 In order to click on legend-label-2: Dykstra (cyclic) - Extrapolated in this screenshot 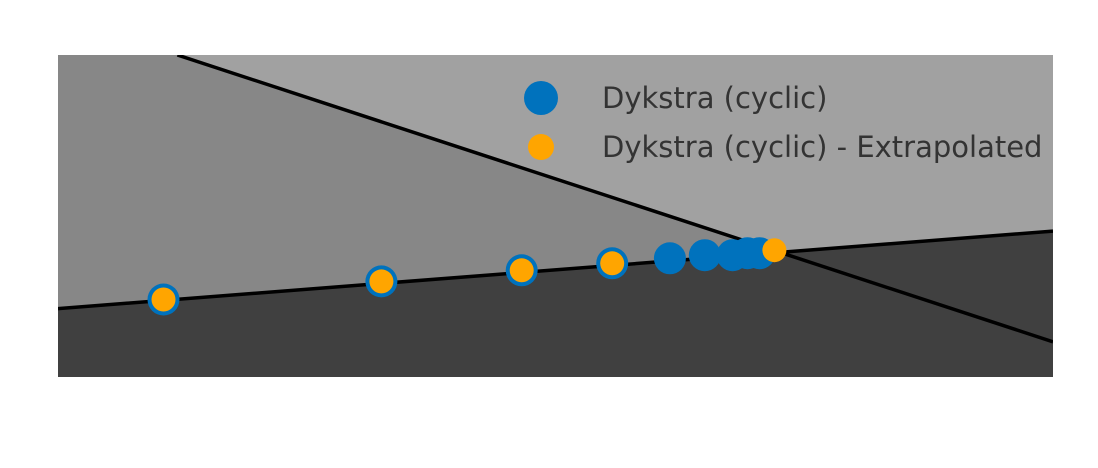, I will do `click(822, 147)`.